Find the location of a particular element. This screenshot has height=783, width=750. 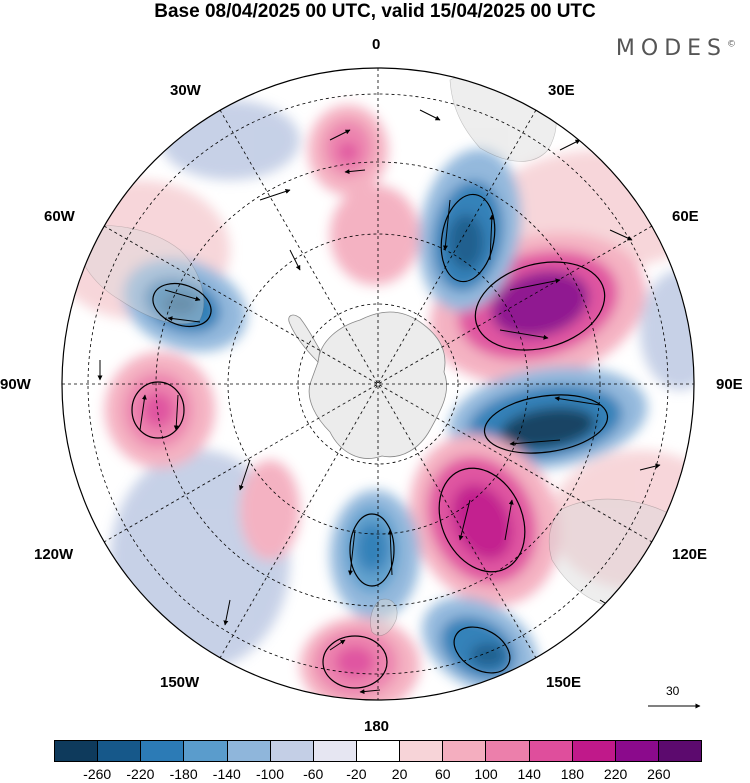

label-60e: 60E is located at coordinates (685, 216).